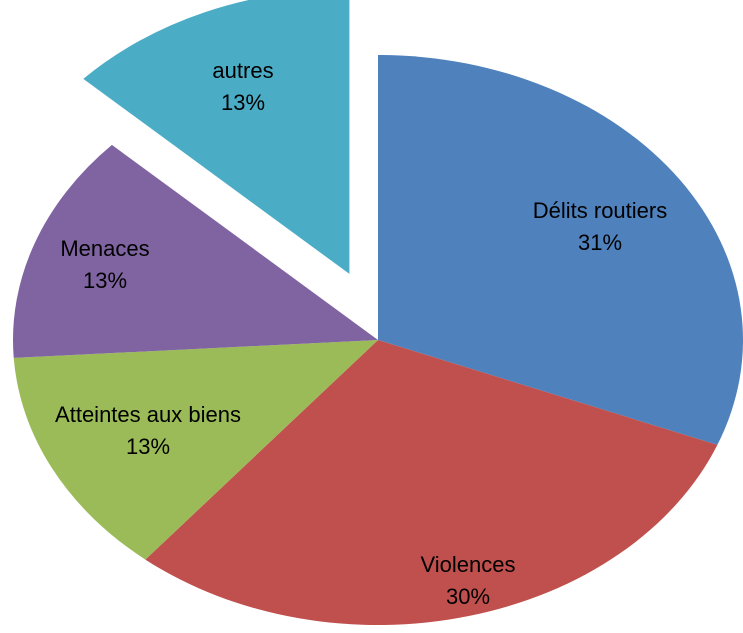  Describe the element at coordinates (600, 242) in the screenshot. I see `slice-value-label: 31%` at that location.